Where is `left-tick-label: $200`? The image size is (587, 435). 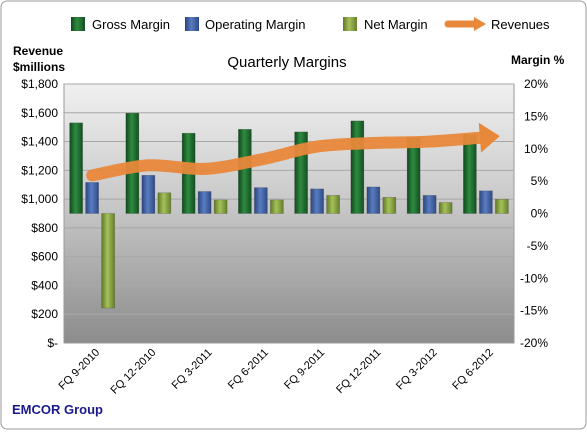
left-tick-label: $200 is located at coordinates (44, 314).